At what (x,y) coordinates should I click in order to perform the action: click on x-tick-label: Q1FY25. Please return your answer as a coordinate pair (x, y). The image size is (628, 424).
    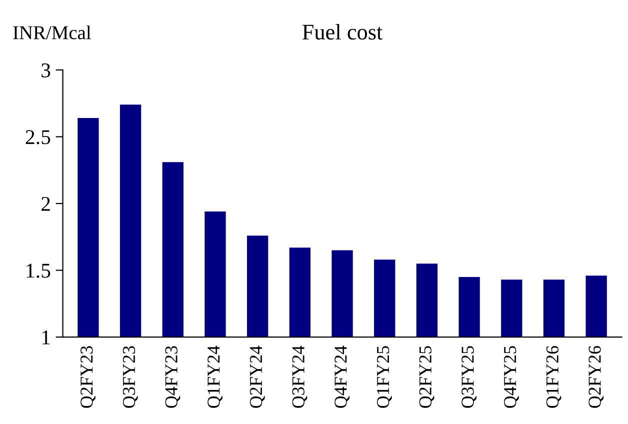
    Looking at the image, I should click on (384, 377).